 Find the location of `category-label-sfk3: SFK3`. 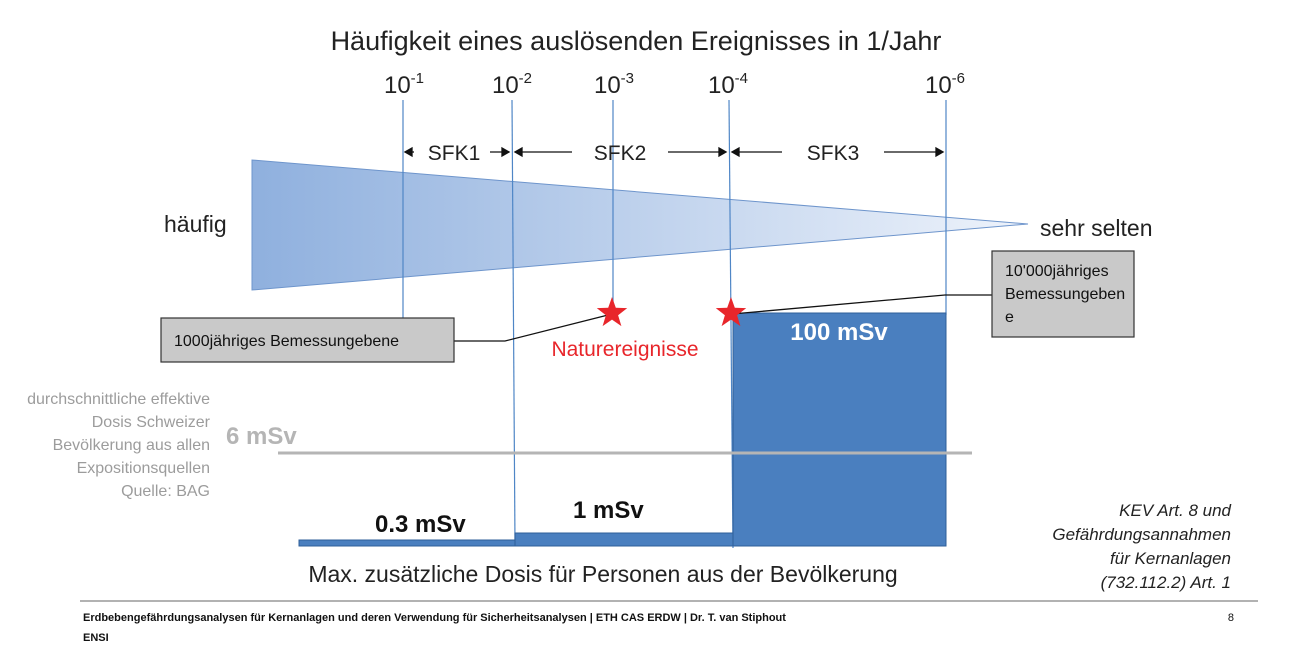

category-label-sfk3: SFK3 is located at coordinates (833, 153).